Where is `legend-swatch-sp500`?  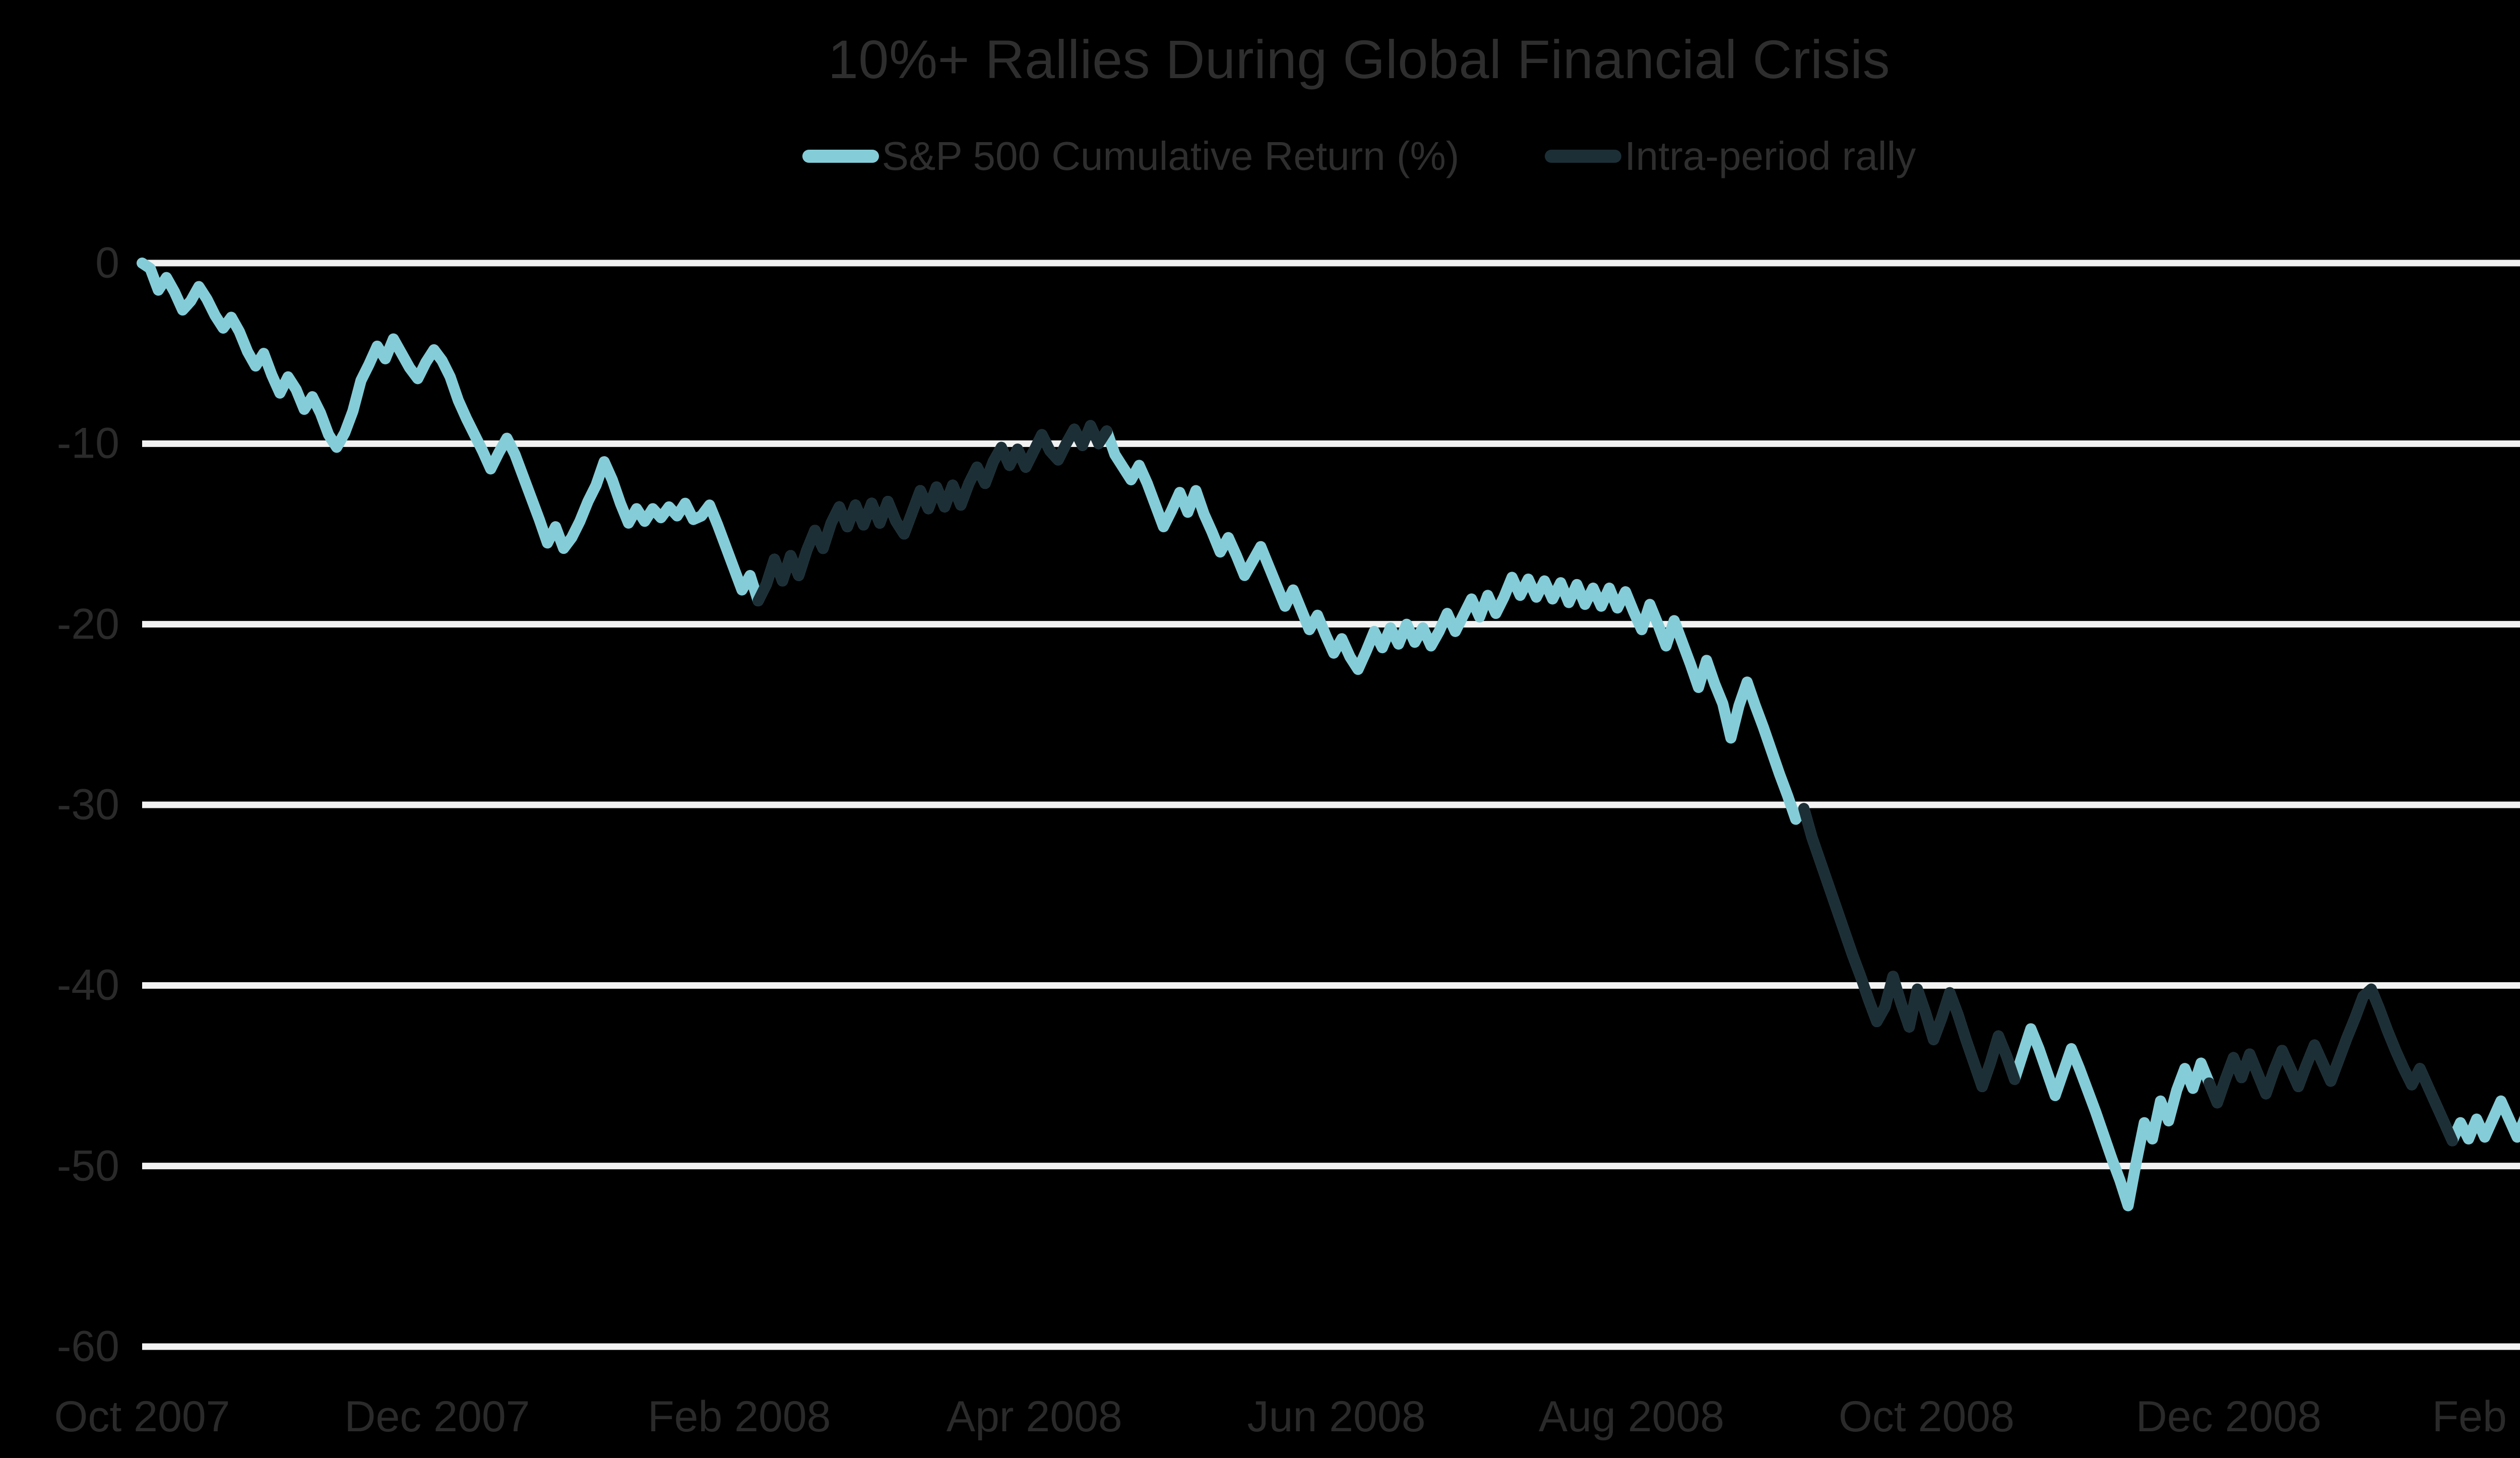
legend-swatch-sp500 is located at coordinates (840, 157).